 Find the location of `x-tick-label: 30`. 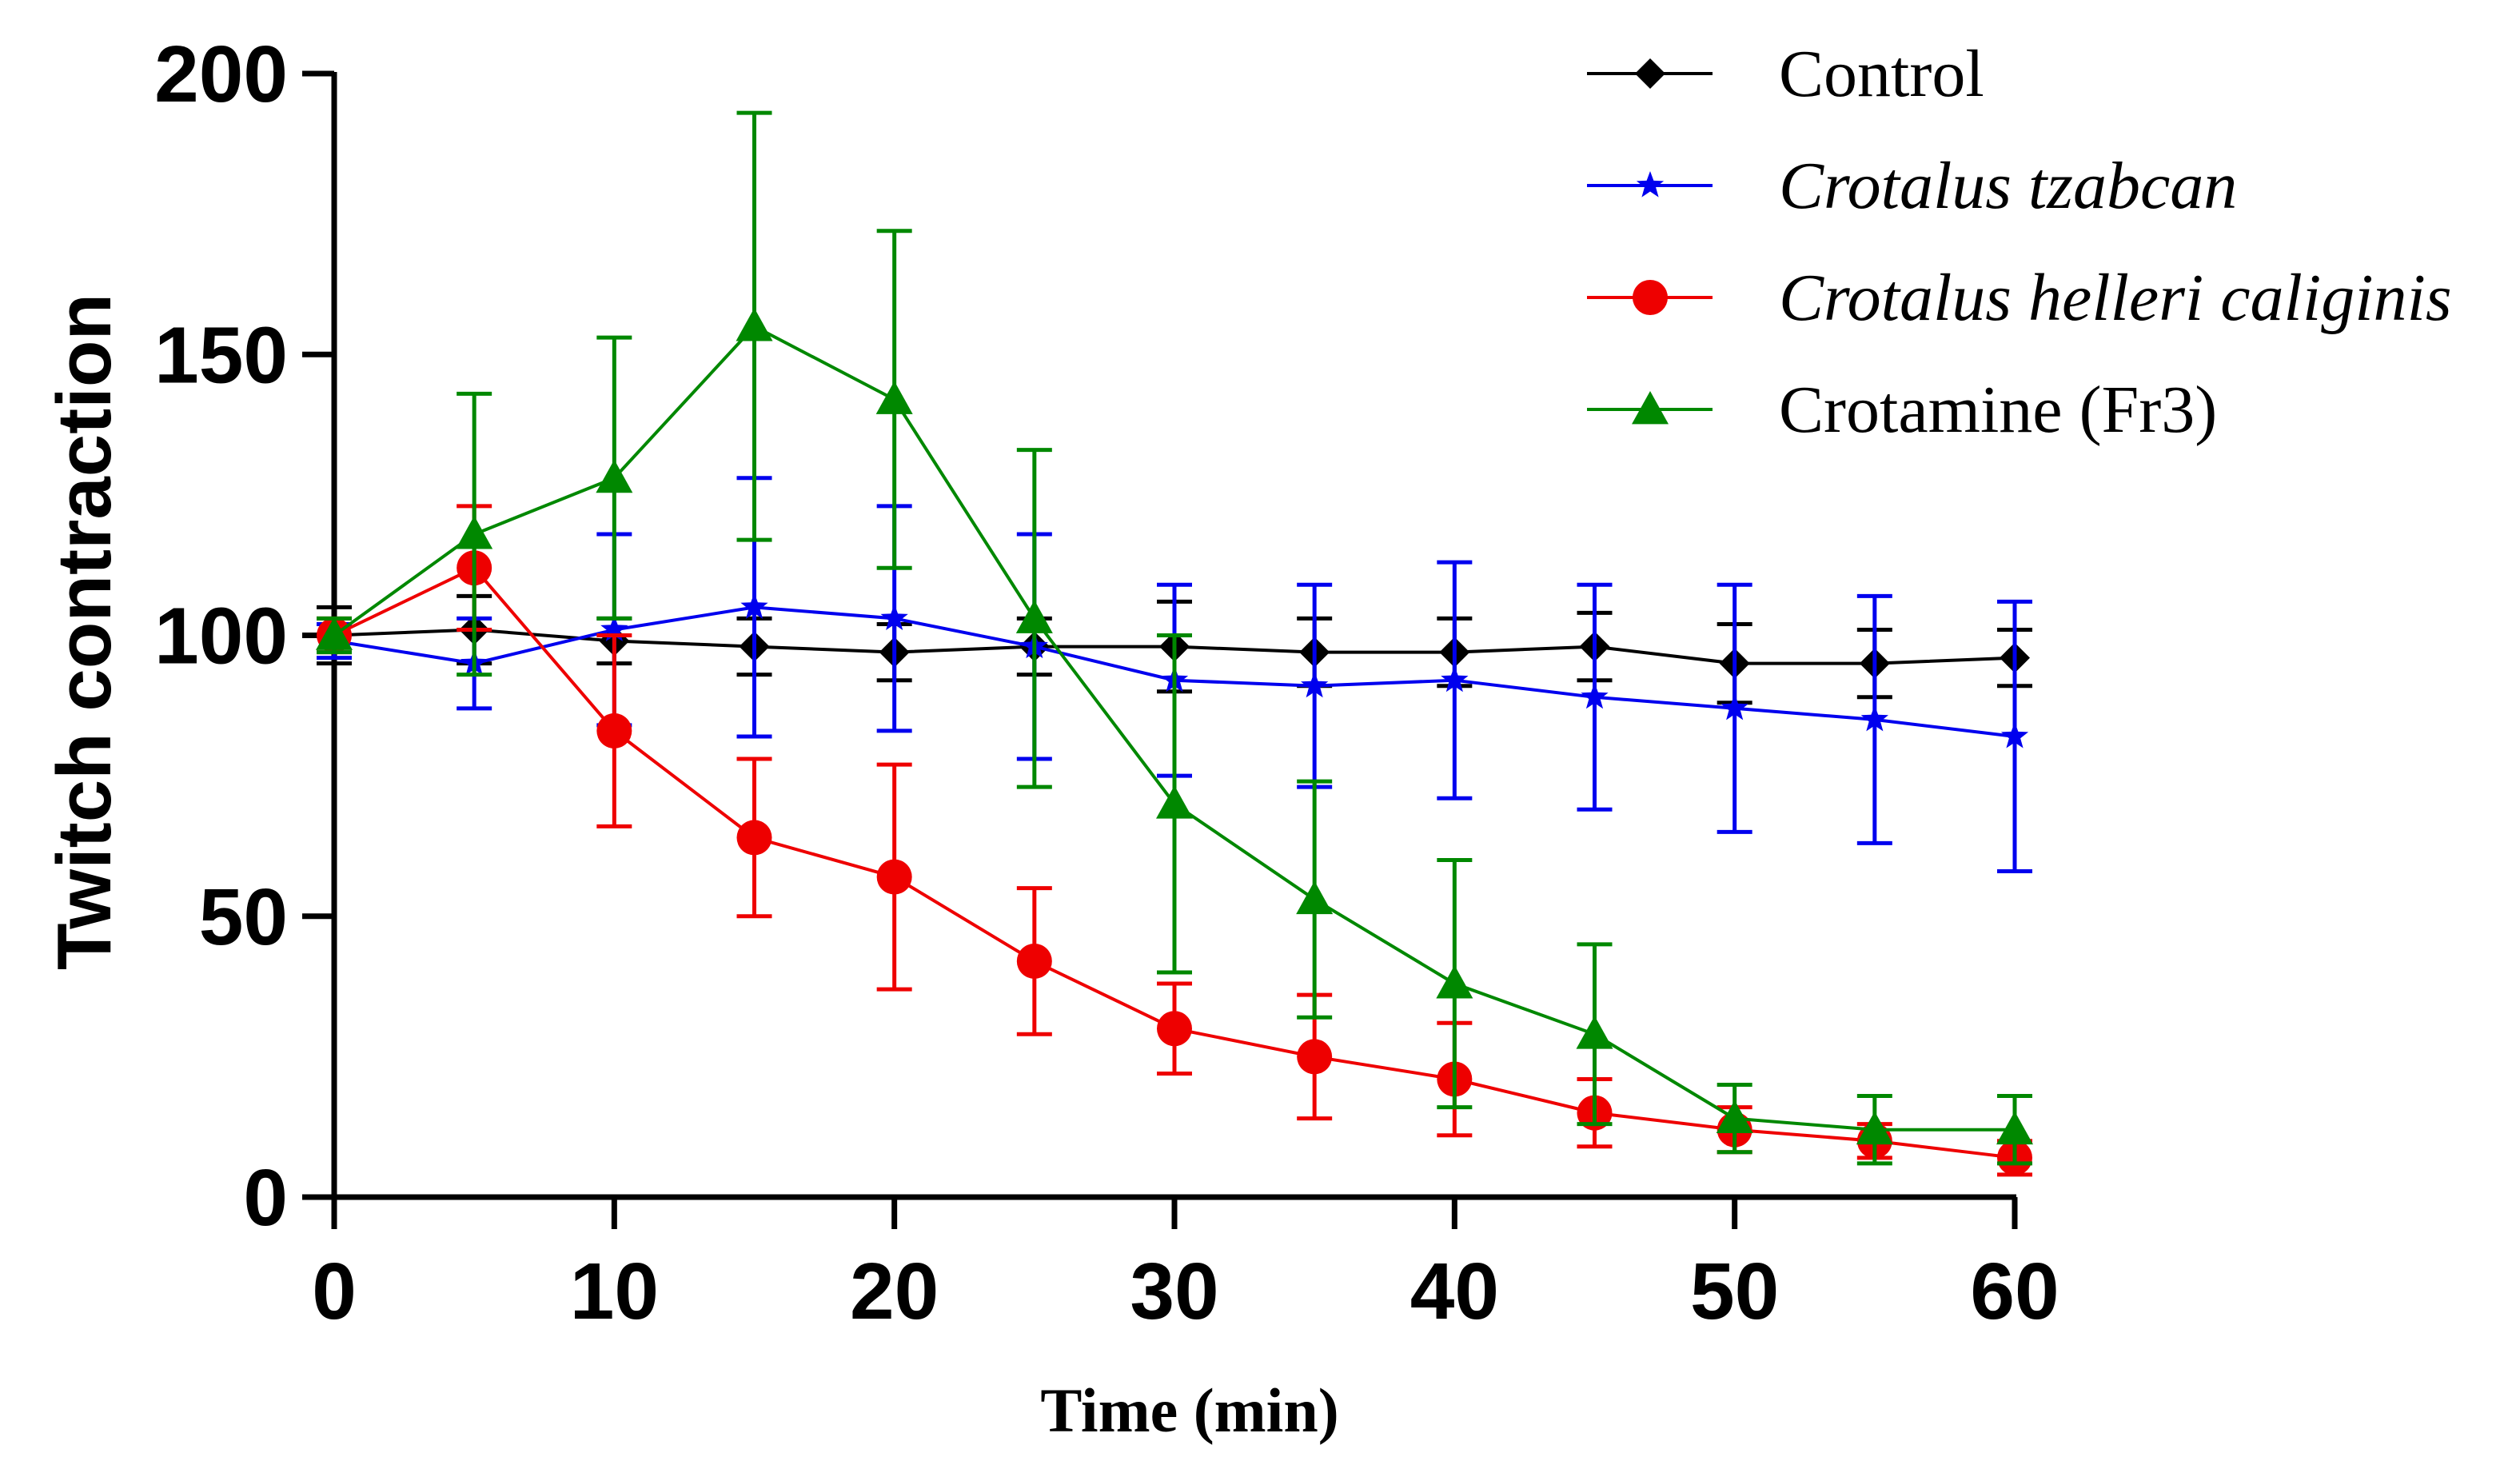

x-tick-label: 30 is located at coordinates (1174, 1291).